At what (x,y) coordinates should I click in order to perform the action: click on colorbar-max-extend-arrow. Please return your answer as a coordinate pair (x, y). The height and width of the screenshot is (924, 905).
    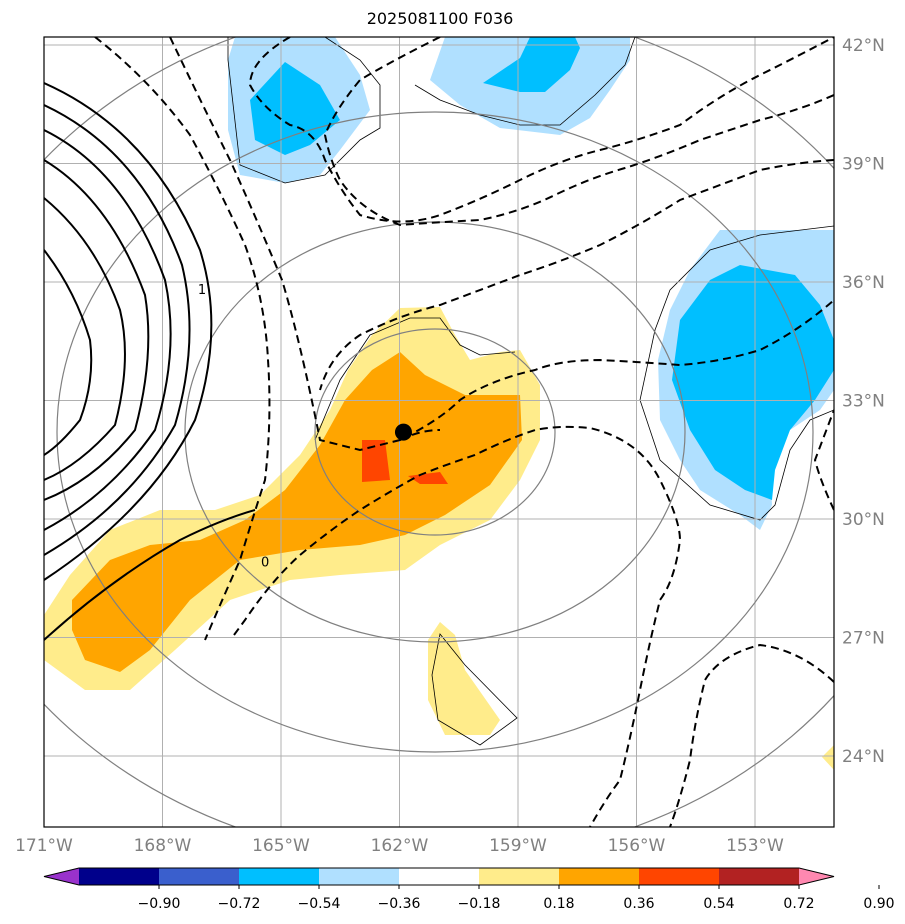
    Looking at the image, I should click on (816, 876).